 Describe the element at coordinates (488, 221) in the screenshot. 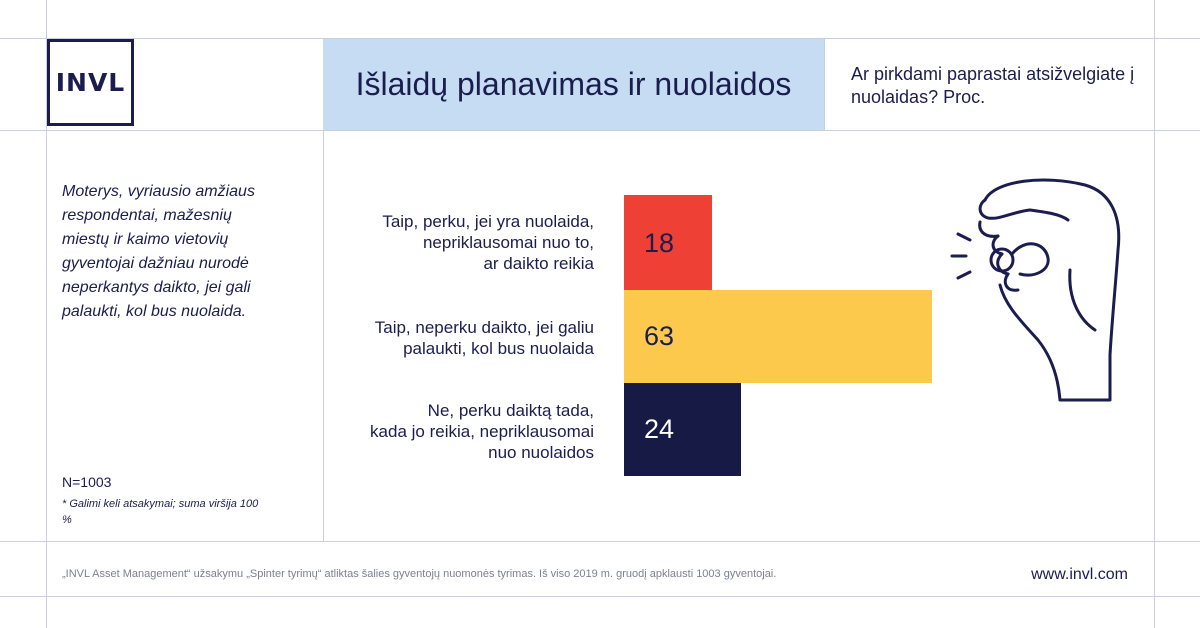

I see `bar-label-1-line-1: Taip, perku, jei yra nuolaida,` at that location.